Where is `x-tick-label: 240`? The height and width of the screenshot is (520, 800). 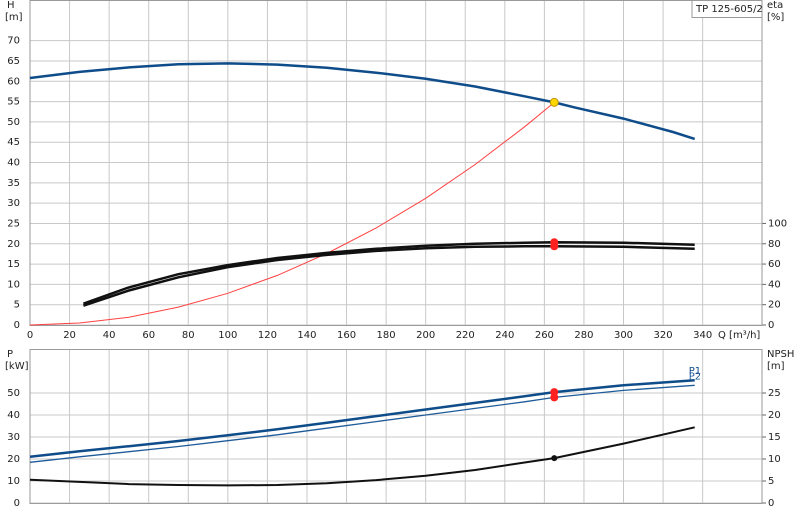
x-tick-label: 240 is located at coordinates (504, 335).